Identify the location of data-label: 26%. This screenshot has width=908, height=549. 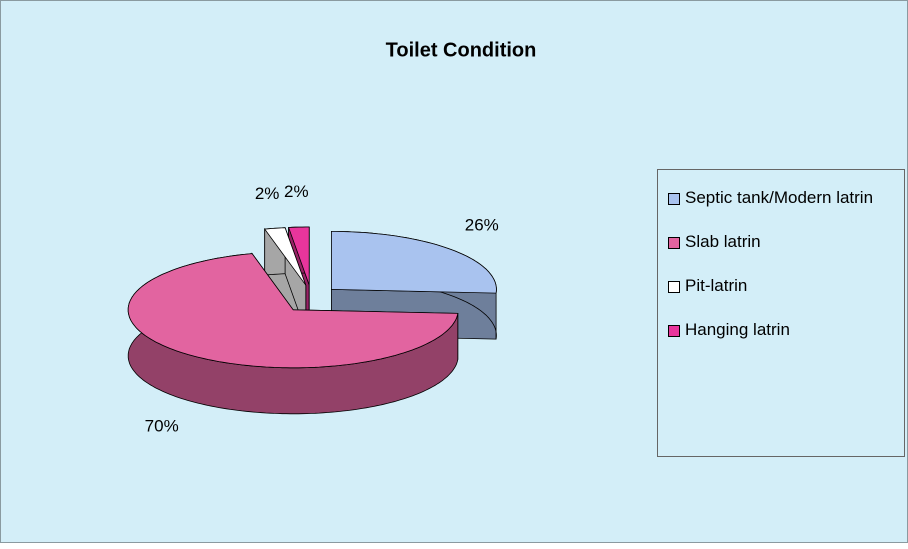
(482, 225).